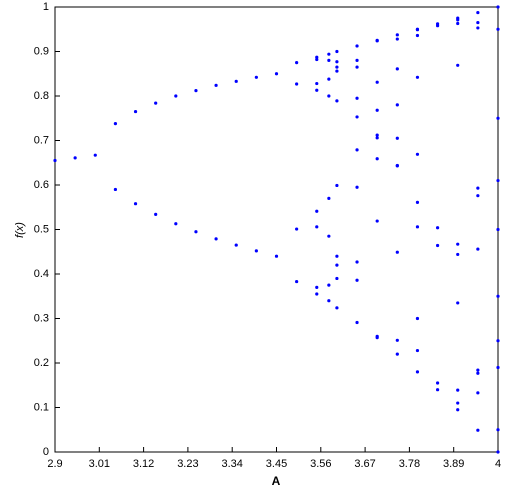  What do you see at coordinates (409, 464) in the screenshot?
I see `x-tick-label: 3.78` at bounding box center [409, 464].